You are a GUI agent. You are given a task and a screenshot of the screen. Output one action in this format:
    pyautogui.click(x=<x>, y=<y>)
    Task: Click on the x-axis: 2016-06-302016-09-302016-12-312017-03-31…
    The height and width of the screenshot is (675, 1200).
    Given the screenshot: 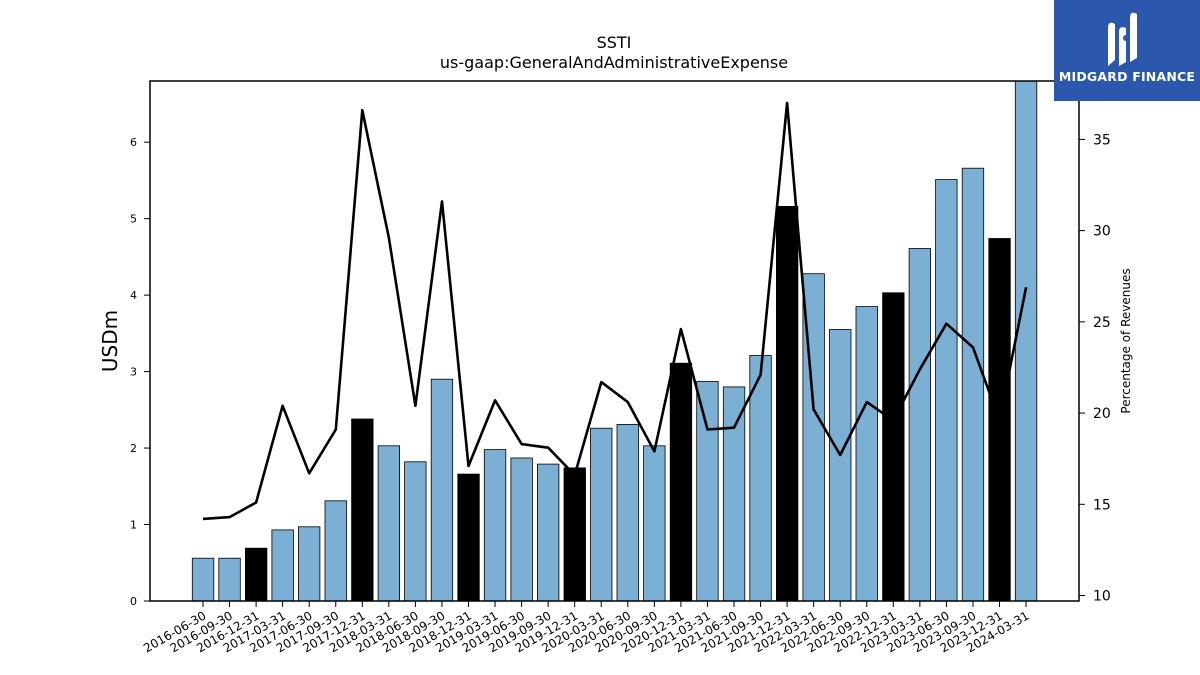 What is the action you would take?
    pyautogui.click(x=586, y=628)
    